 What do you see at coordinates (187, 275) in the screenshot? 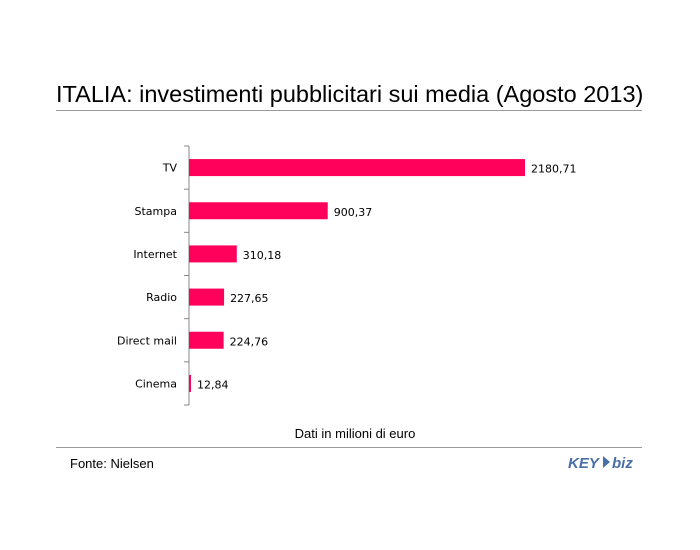
I see `axis-layer` at bounding box center [187, 275].